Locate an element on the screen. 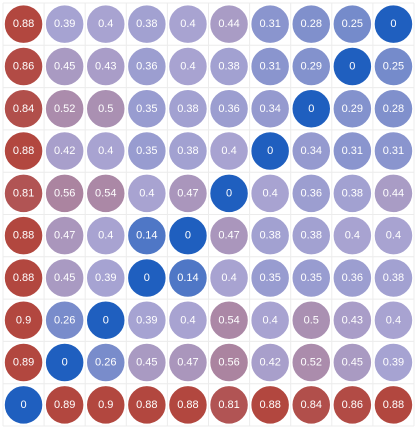  bubble-value-label: 0.35 is located at coordinates (311, 278).